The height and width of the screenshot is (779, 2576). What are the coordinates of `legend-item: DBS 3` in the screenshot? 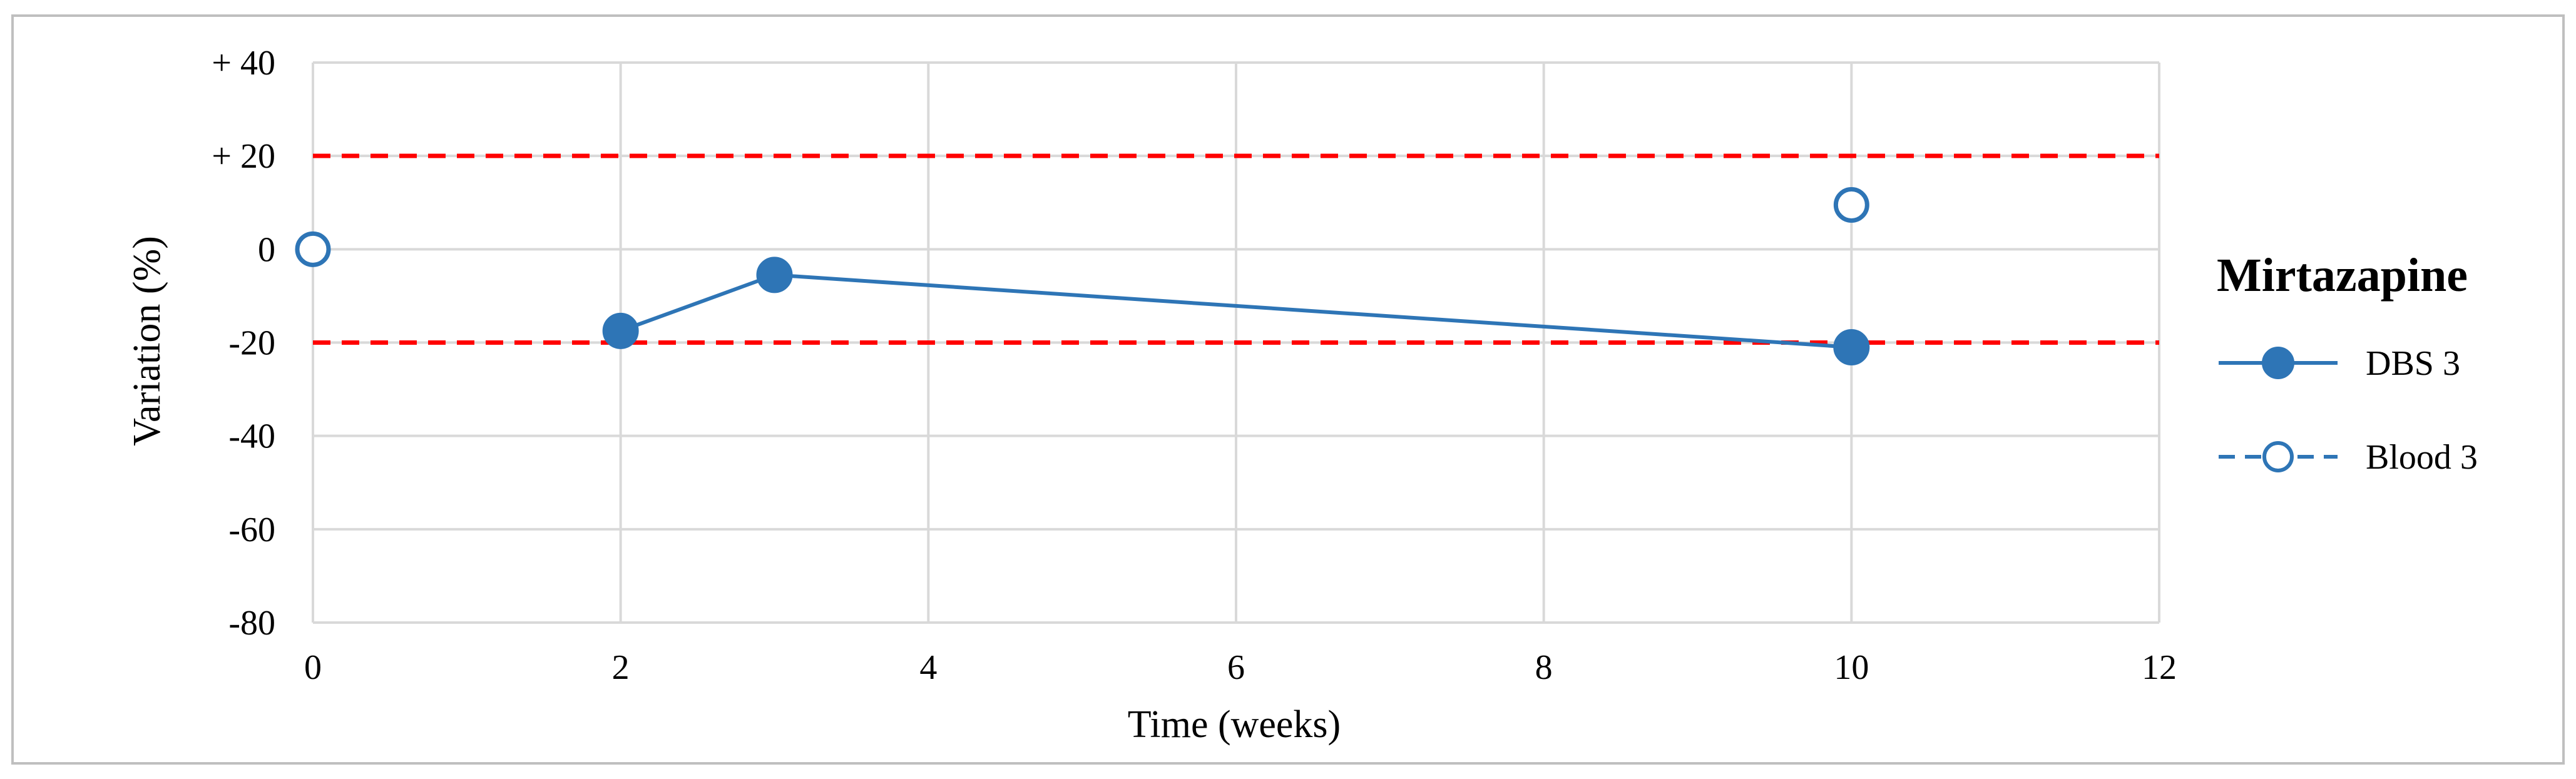 It's located at (2339, 363).